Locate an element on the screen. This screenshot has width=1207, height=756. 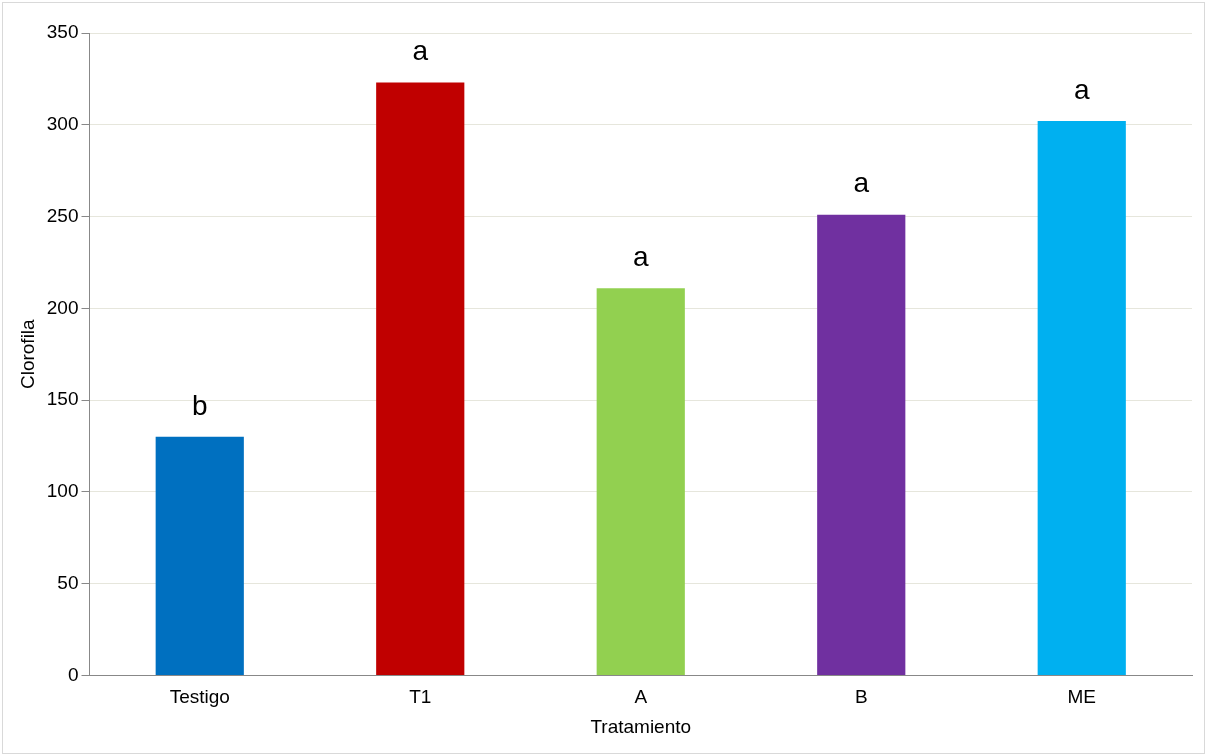
y-tick-label: 250 is located at coordinates (62, 215).